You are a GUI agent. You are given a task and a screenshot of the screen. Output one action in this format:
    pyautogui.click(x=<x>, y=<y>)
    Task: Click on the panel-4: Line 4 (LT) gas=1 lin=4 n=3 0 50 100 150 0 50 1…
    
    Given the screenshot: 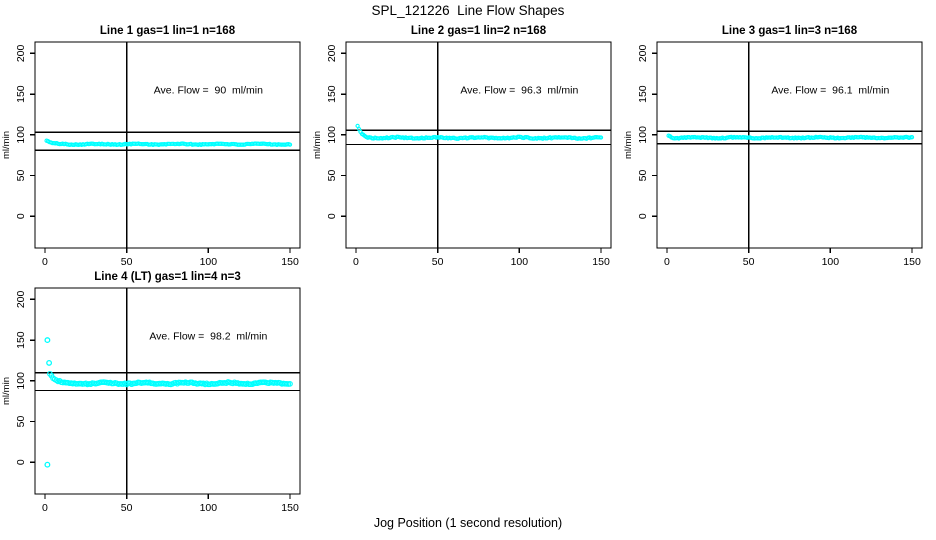 What is the action you would take?
    pyautogui.click(x=151, y=392)
    